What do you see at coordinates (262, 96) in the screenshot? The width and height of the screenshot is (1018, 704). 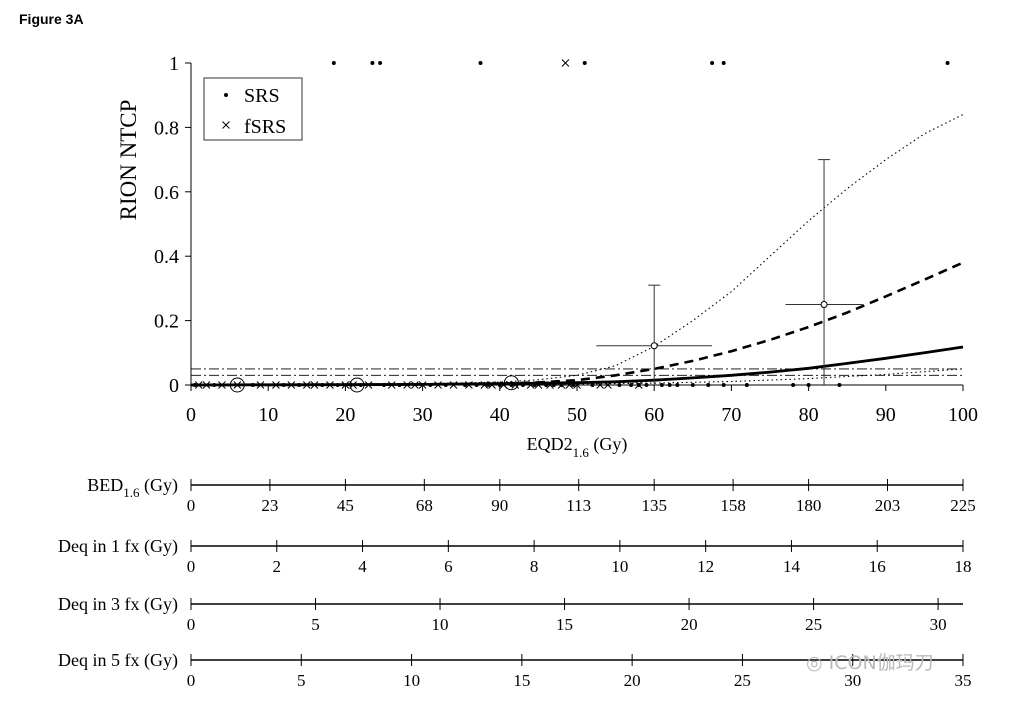 I see `legend-srs-label: SRS` at bounding box center [262, 96].